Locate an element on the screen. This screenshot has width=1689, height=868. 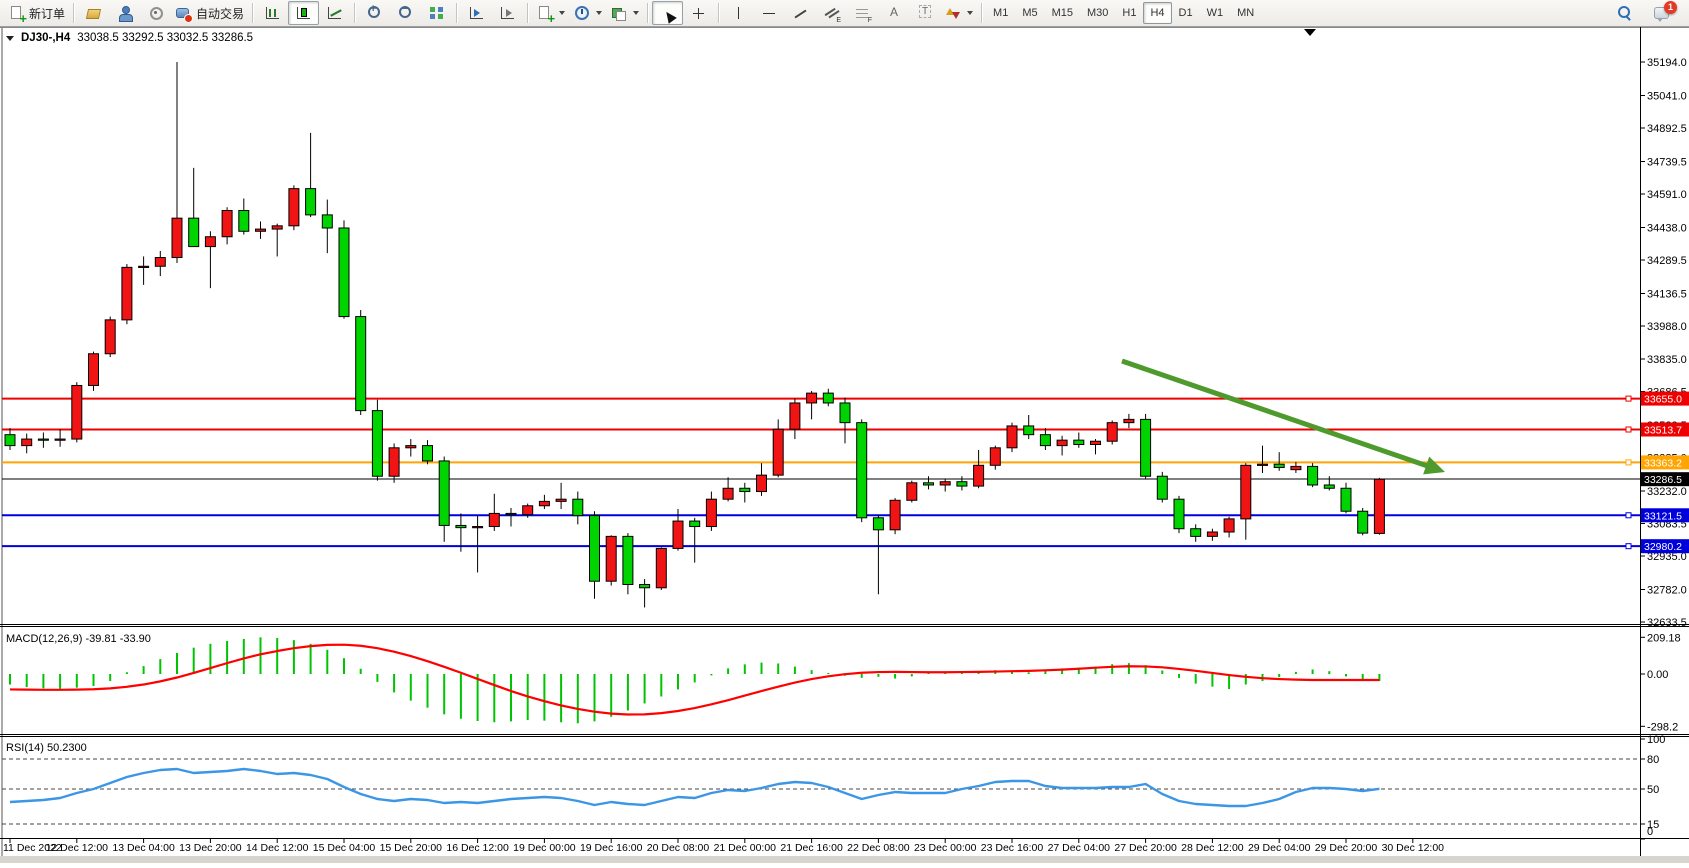
tf-d1: D1 is located at coordinates (1186, 13).